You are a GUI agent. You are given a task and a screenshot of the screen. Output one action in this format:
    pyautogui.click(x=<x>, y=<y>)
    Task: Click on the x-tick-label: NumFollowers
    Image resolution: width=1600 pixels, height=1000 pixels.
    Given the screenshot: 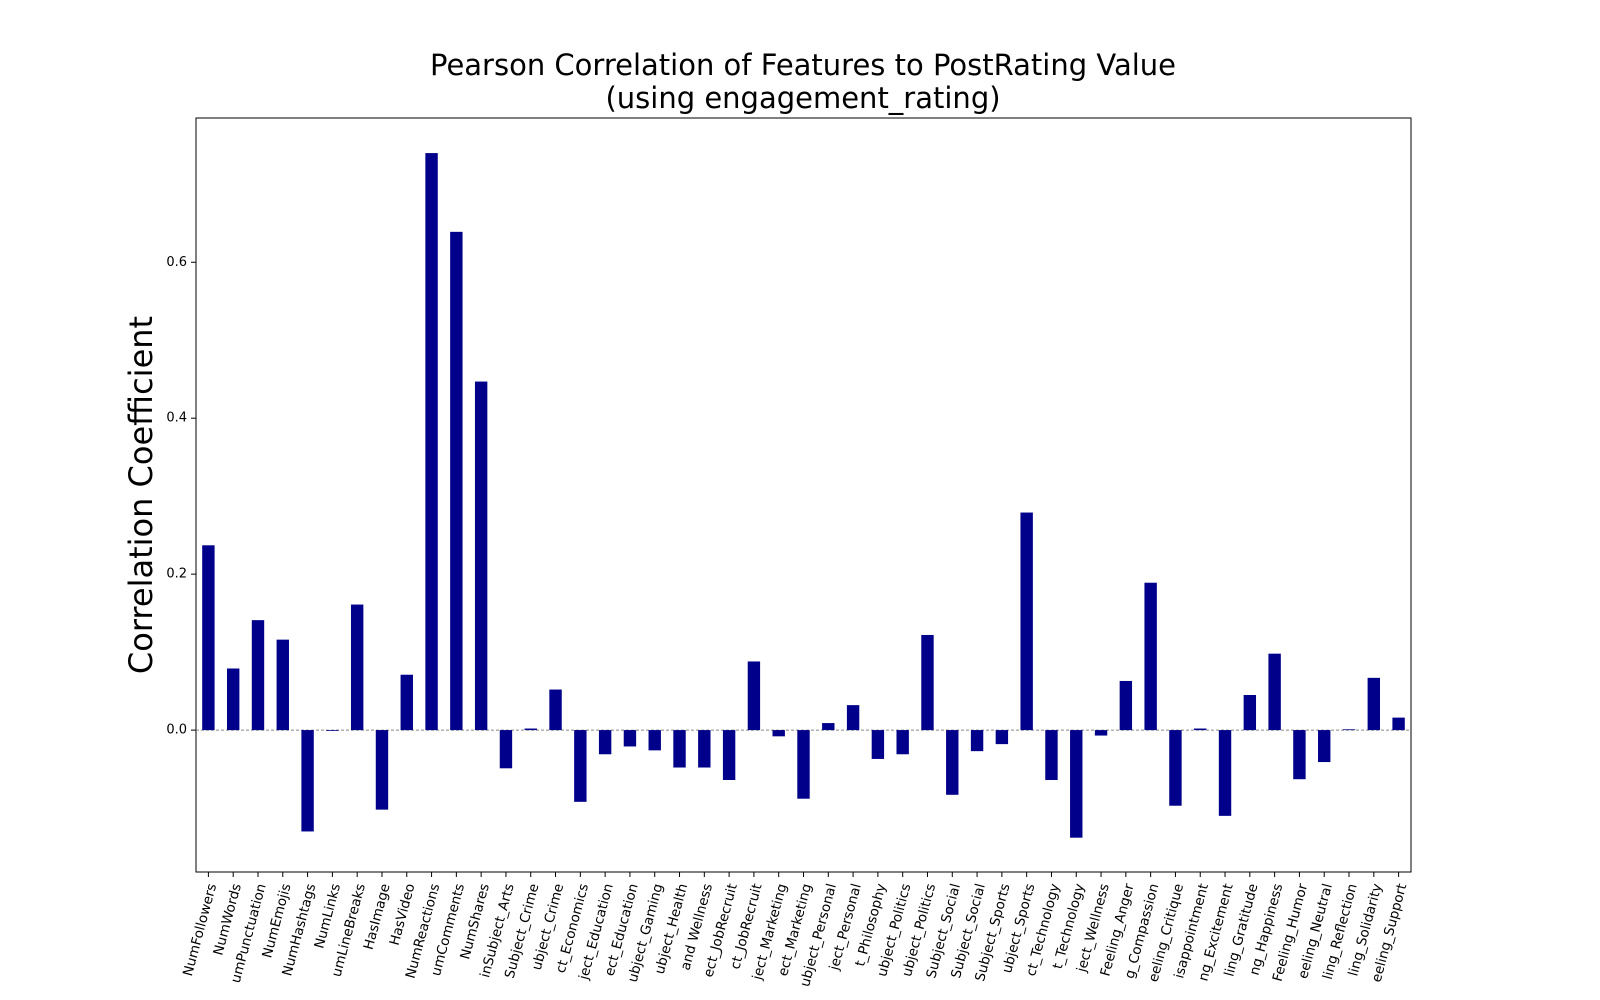 What is the action you would take?
    pyautogui.click(x=200, y=930)
    